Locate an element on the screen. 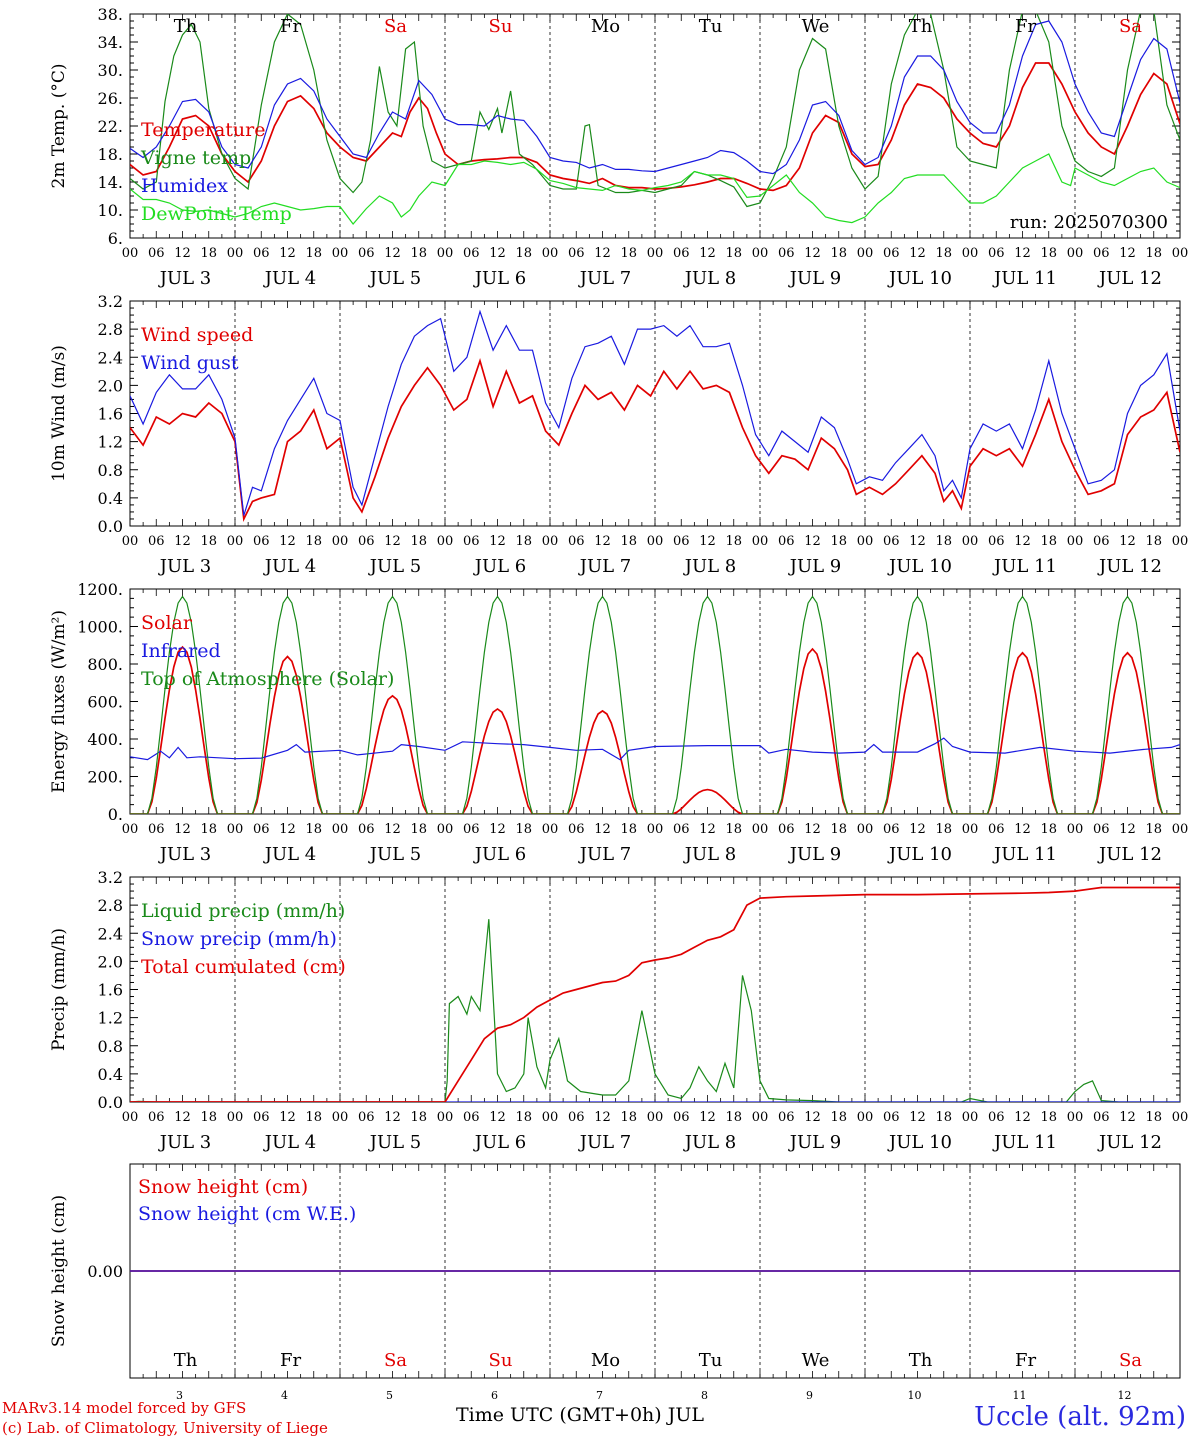 This screenshot has height=1440, width=1194. day-number-label: 6 is located at coordinates (494, 1395).